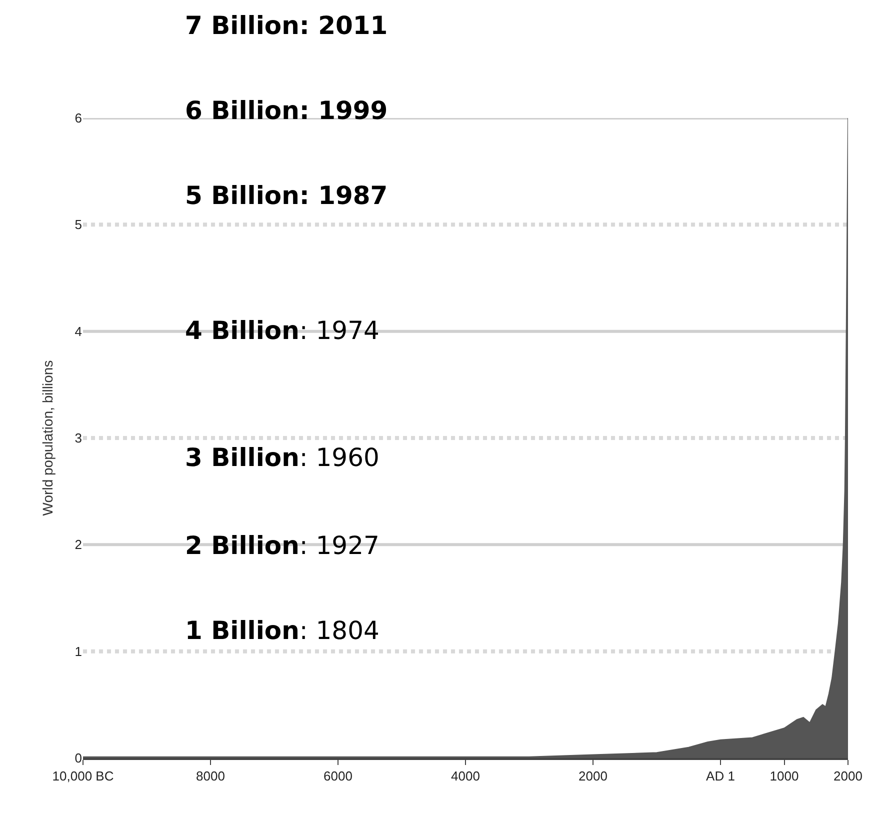 This screenshot has width=869, height=813. What do you see at coordinates (286, 195) in the screenshot?
I see `annotation: 5 Billion: 1987` at bounding box center [286, 195].